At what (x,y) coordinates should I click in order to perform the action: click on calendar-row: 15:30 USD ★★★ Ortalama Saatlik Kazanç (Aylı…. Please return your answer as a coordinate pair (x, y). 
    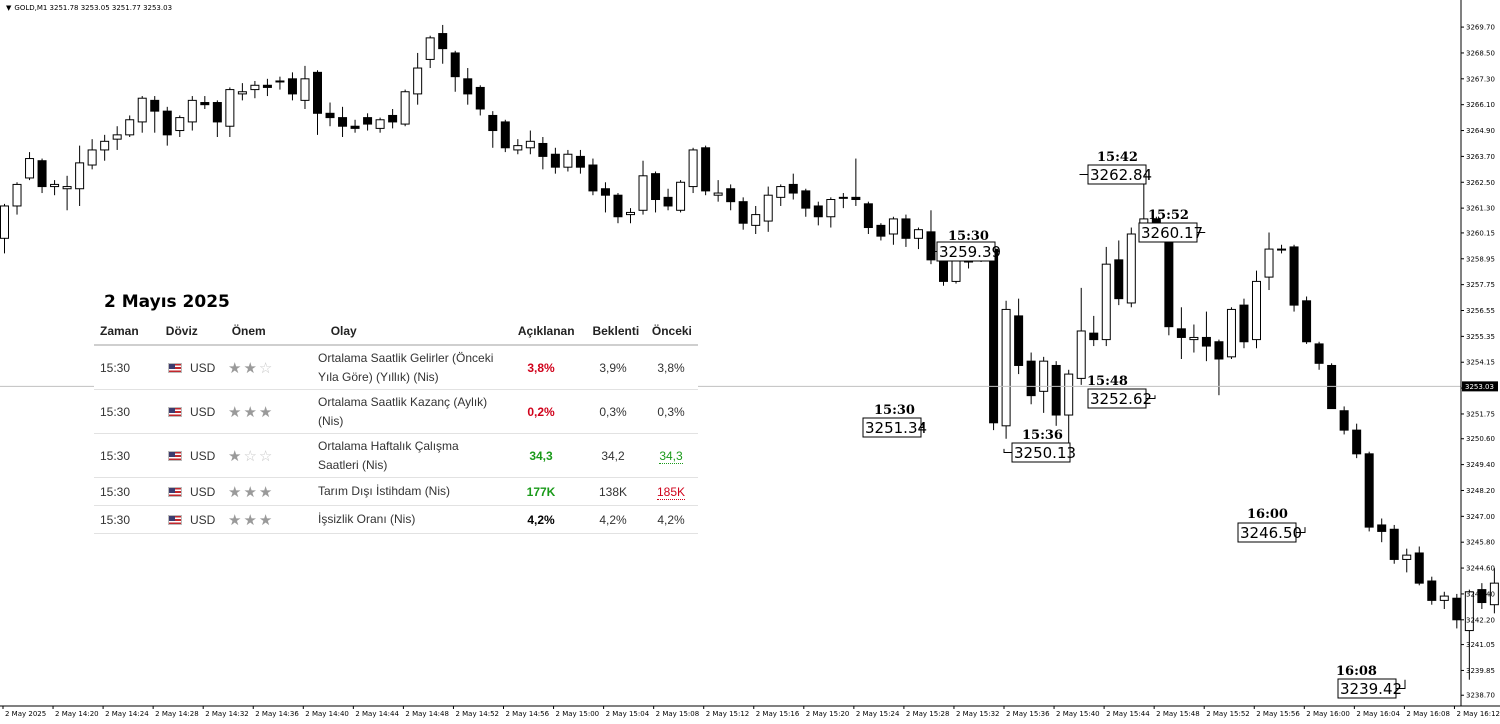
    Looking at the image, I should click on (396, 412).